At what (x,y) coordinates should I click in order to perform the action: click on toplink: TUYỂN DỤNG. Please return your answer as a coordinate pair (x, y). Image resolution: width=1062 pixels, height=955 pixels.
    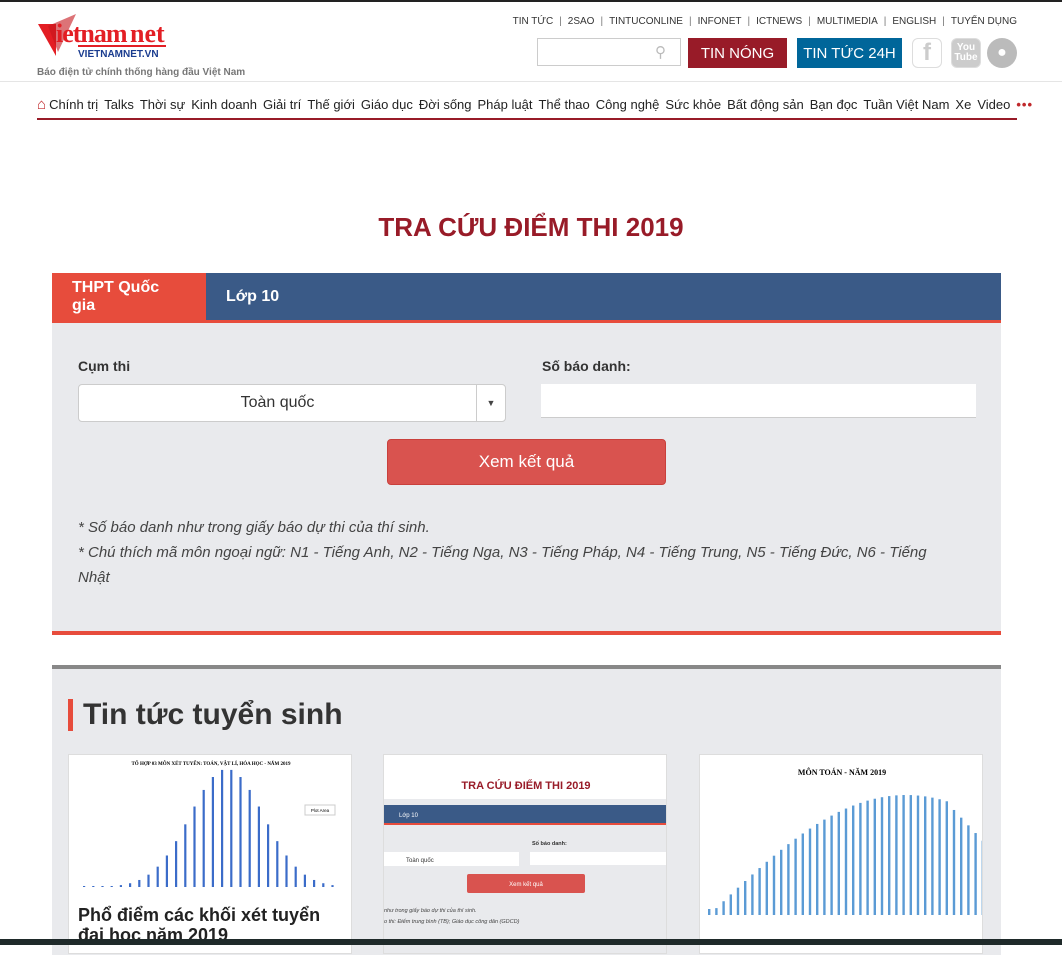
    Looking at the image, I should click on (983, 21).